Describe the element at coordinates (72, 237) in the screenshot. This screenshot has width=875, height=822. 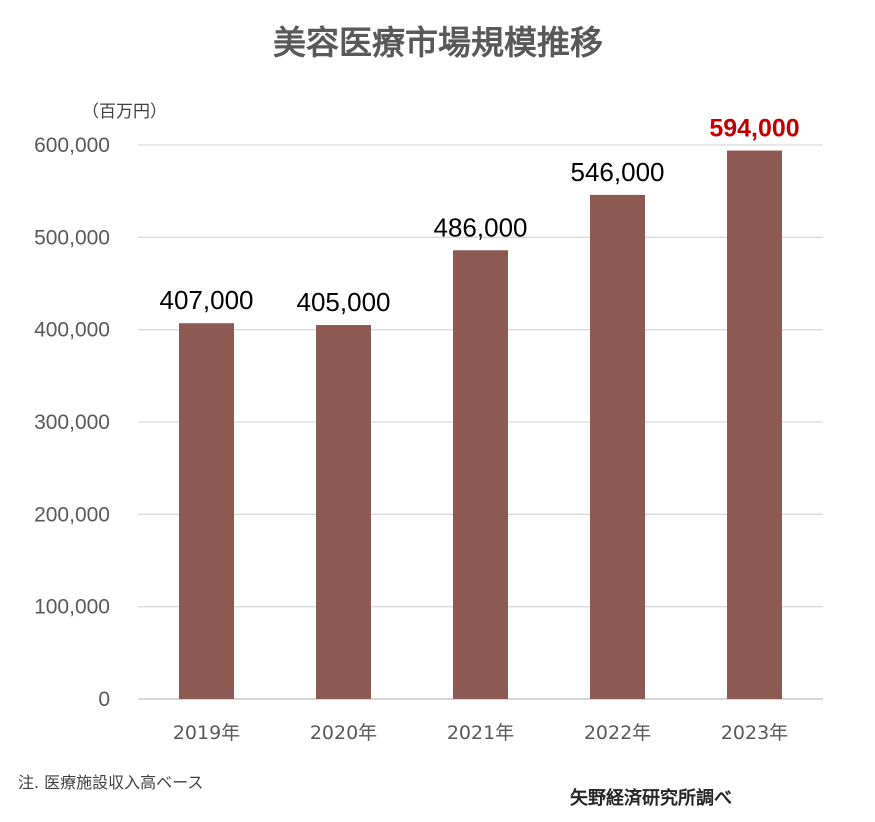
I see `y-tick-label: 500,000` at that location.